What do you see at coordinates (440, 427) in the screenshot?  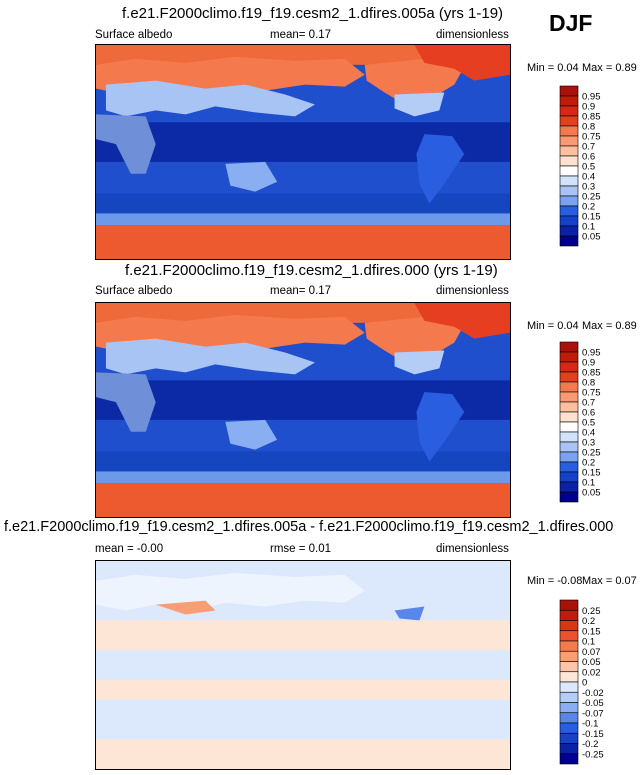 I see `south-america` at bounding box center [440, 427].